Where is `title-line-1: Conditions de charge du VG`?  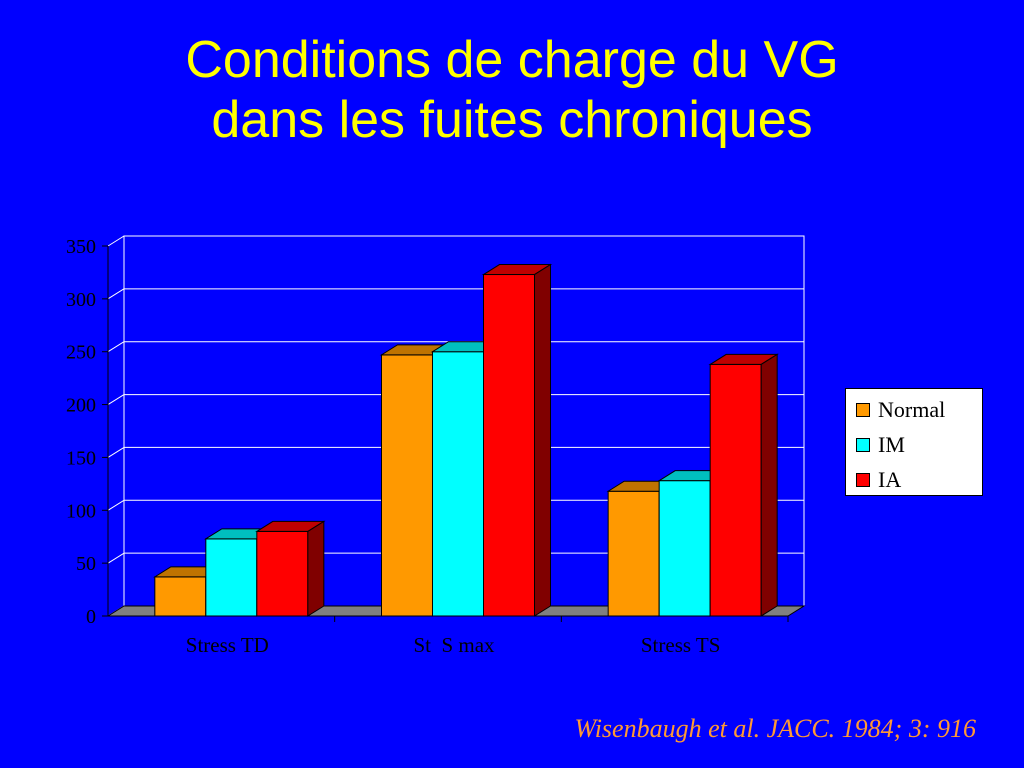
title-line-1: Conditions de charge du VG is located at coordinates (512, 60).